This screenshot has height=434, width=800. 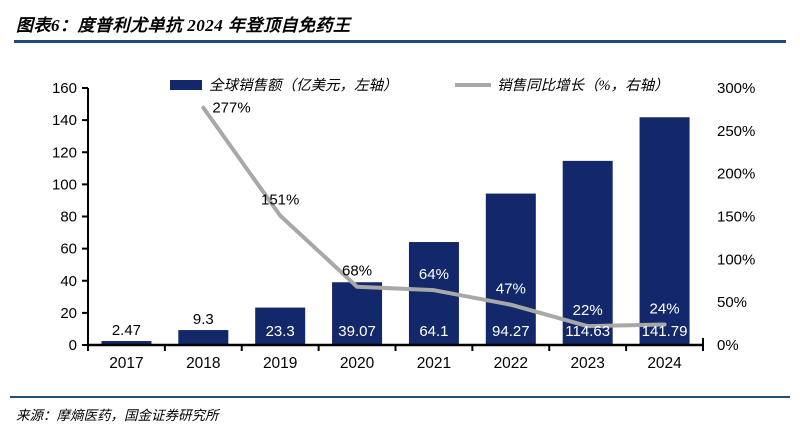 What do you see at coordinates (587, 331) in the screenshot?
I see `bar-value-label: 114.63` at bounding box center [587, 331].